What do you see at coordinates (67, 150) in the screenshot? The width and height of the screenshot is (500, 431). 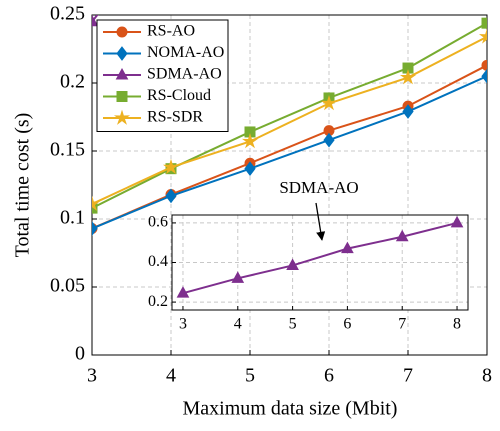 I see `y-tick-label: 0.15` at bounding box center [67, 150].